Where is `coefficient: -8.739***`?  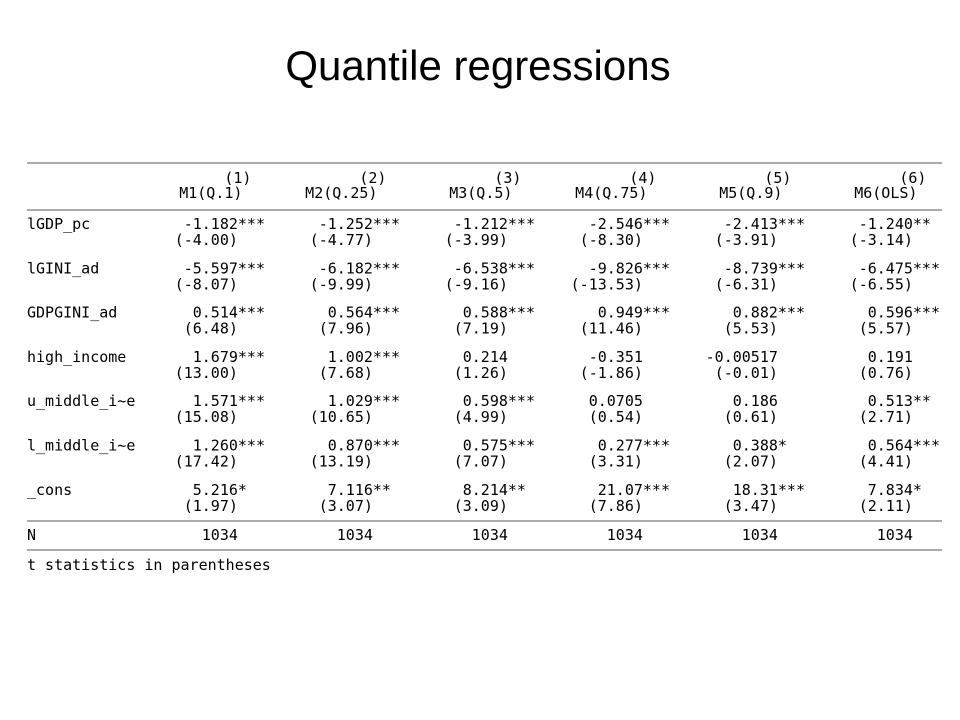 coefficient: -8.739*** is located at coordinates (764, 268).